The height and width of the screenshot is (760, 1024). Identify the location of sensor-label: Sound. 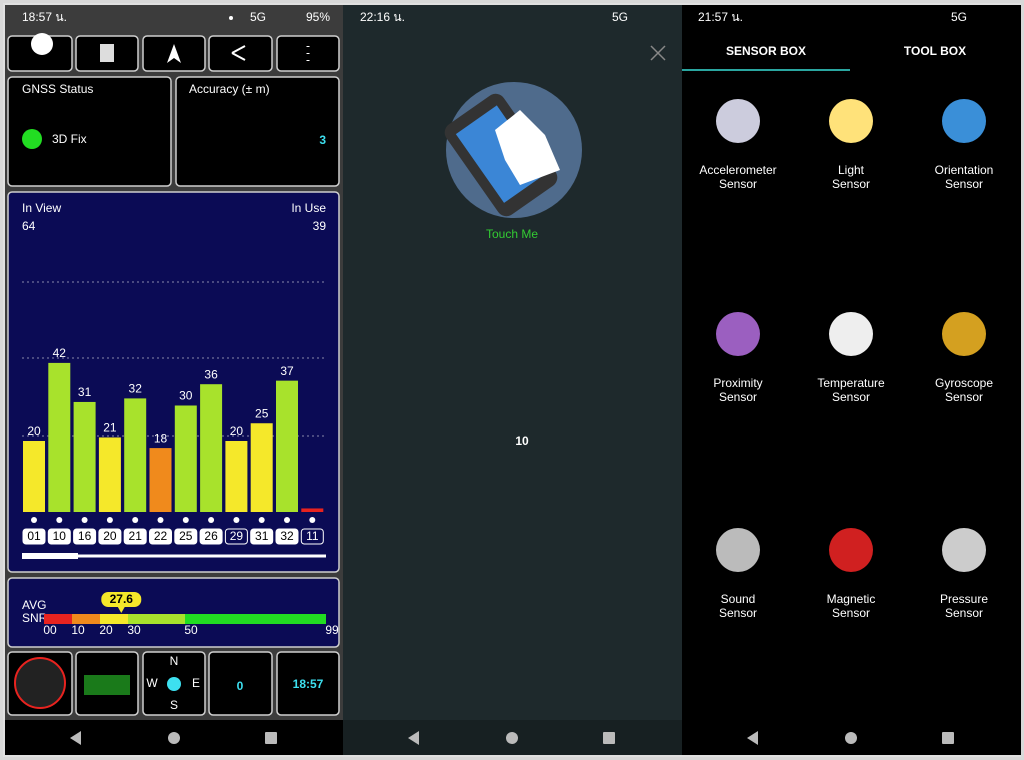
(738, 599).